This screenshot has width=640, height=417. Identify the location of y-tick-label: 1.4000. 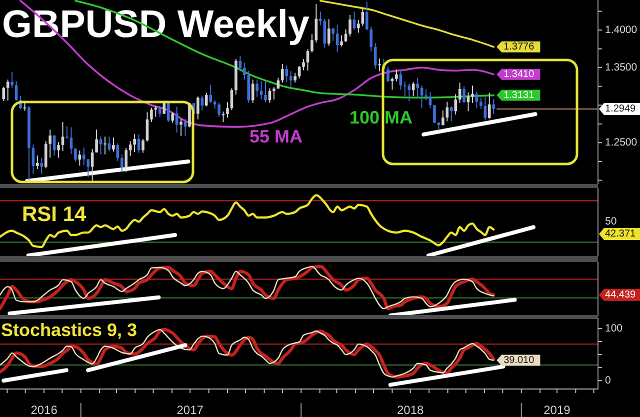
(621, 30).